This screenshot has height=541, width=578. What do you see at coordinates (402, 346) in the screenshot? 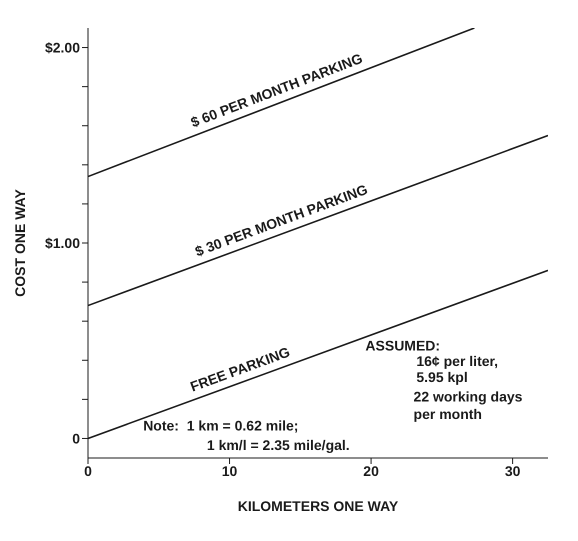
I see `annotation: ASSUMED:` at bounding box center [402, 346].